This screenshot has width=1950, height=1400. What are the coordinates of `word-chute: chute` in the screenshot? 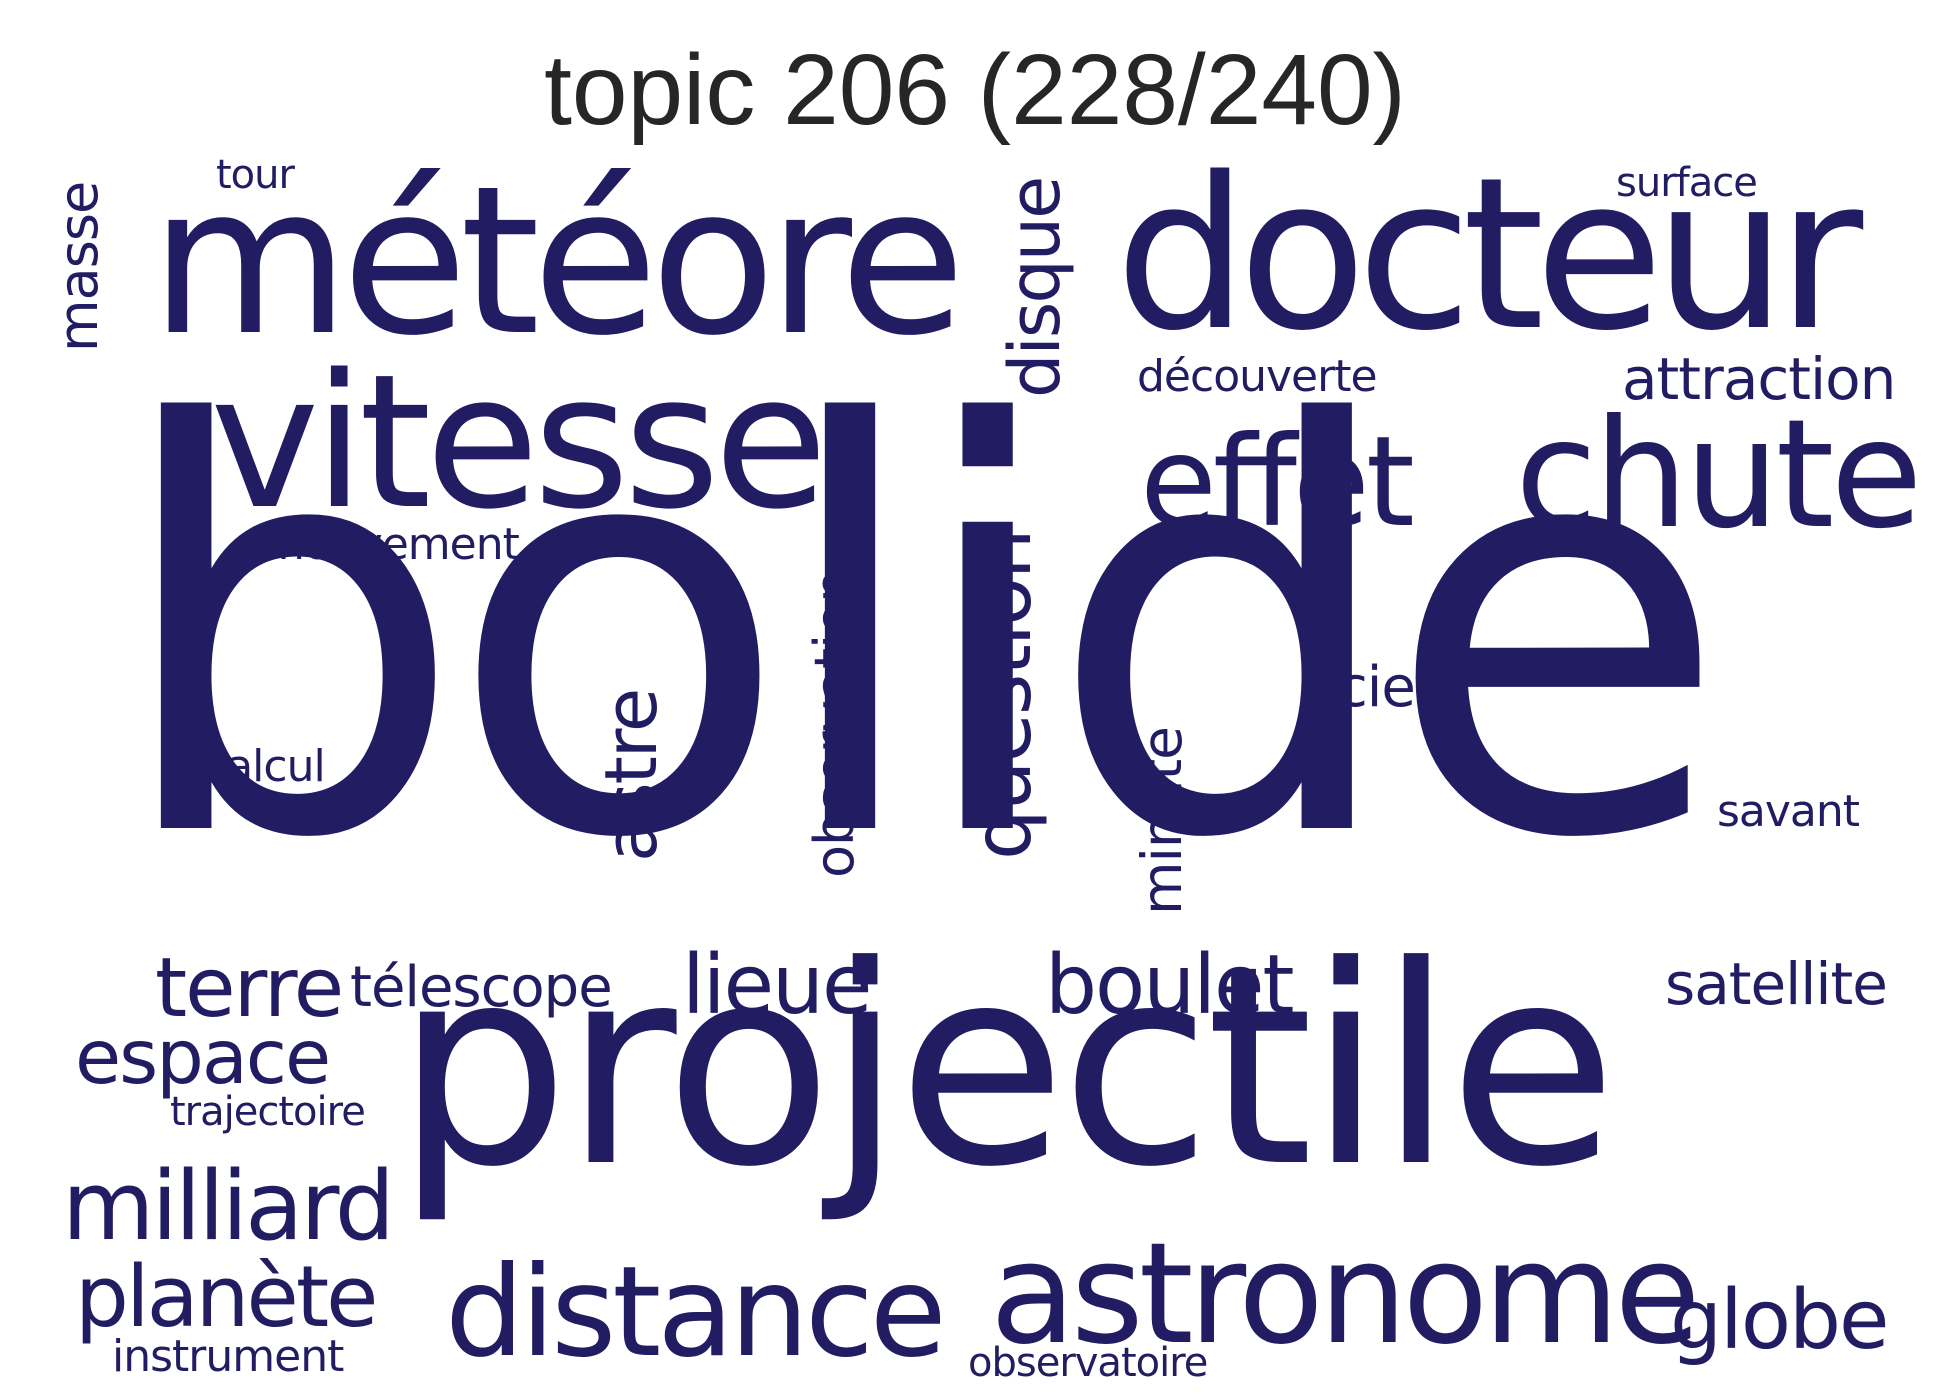 It's located at (1719, 475).